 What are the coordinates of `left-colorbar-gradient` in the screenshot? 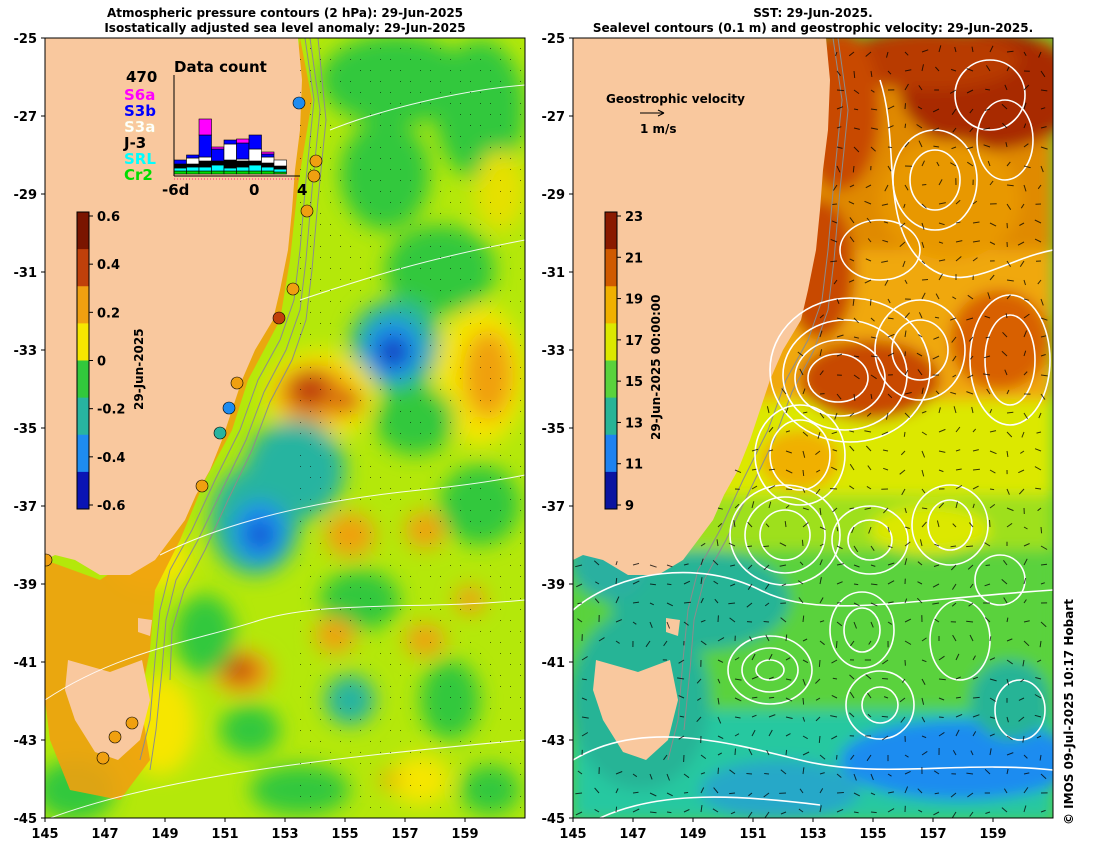 It's located at (83, 361).